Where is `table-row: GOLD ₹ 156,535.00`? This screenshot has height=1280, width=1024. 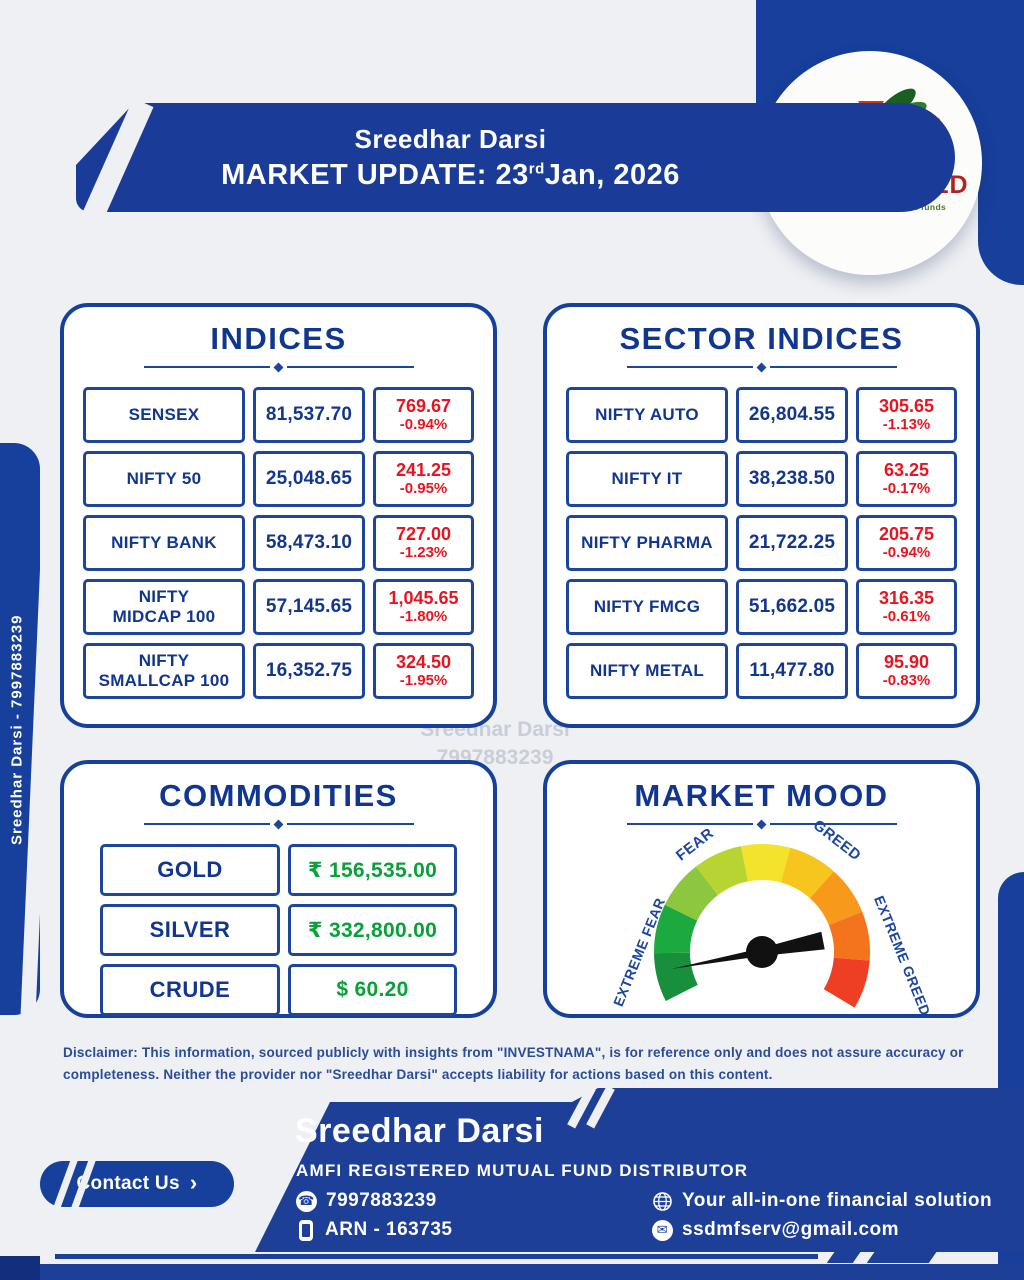
table-row: GOLD ₹ 156,535.00 is located at coordinates (278, 870).